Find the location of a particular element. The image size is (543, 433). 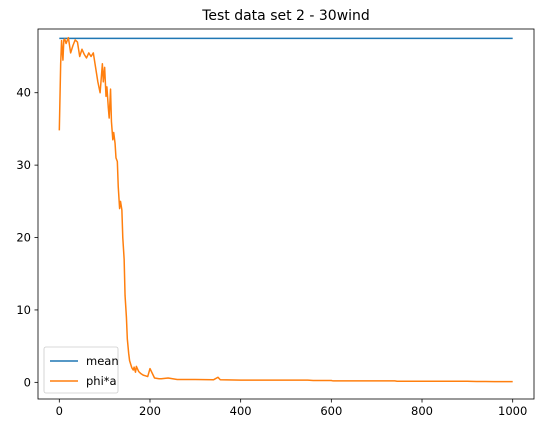

legend-label: phi*a is located at coordinates (101, 381).